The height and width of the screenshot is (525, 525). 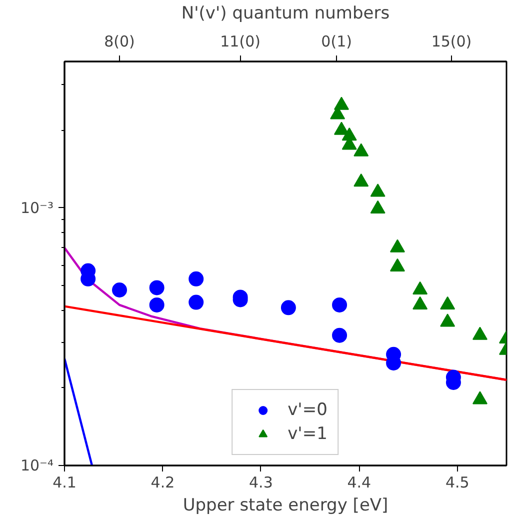 I want to click on y-tick-label: 10⁻³, so click(x=37, y=207).